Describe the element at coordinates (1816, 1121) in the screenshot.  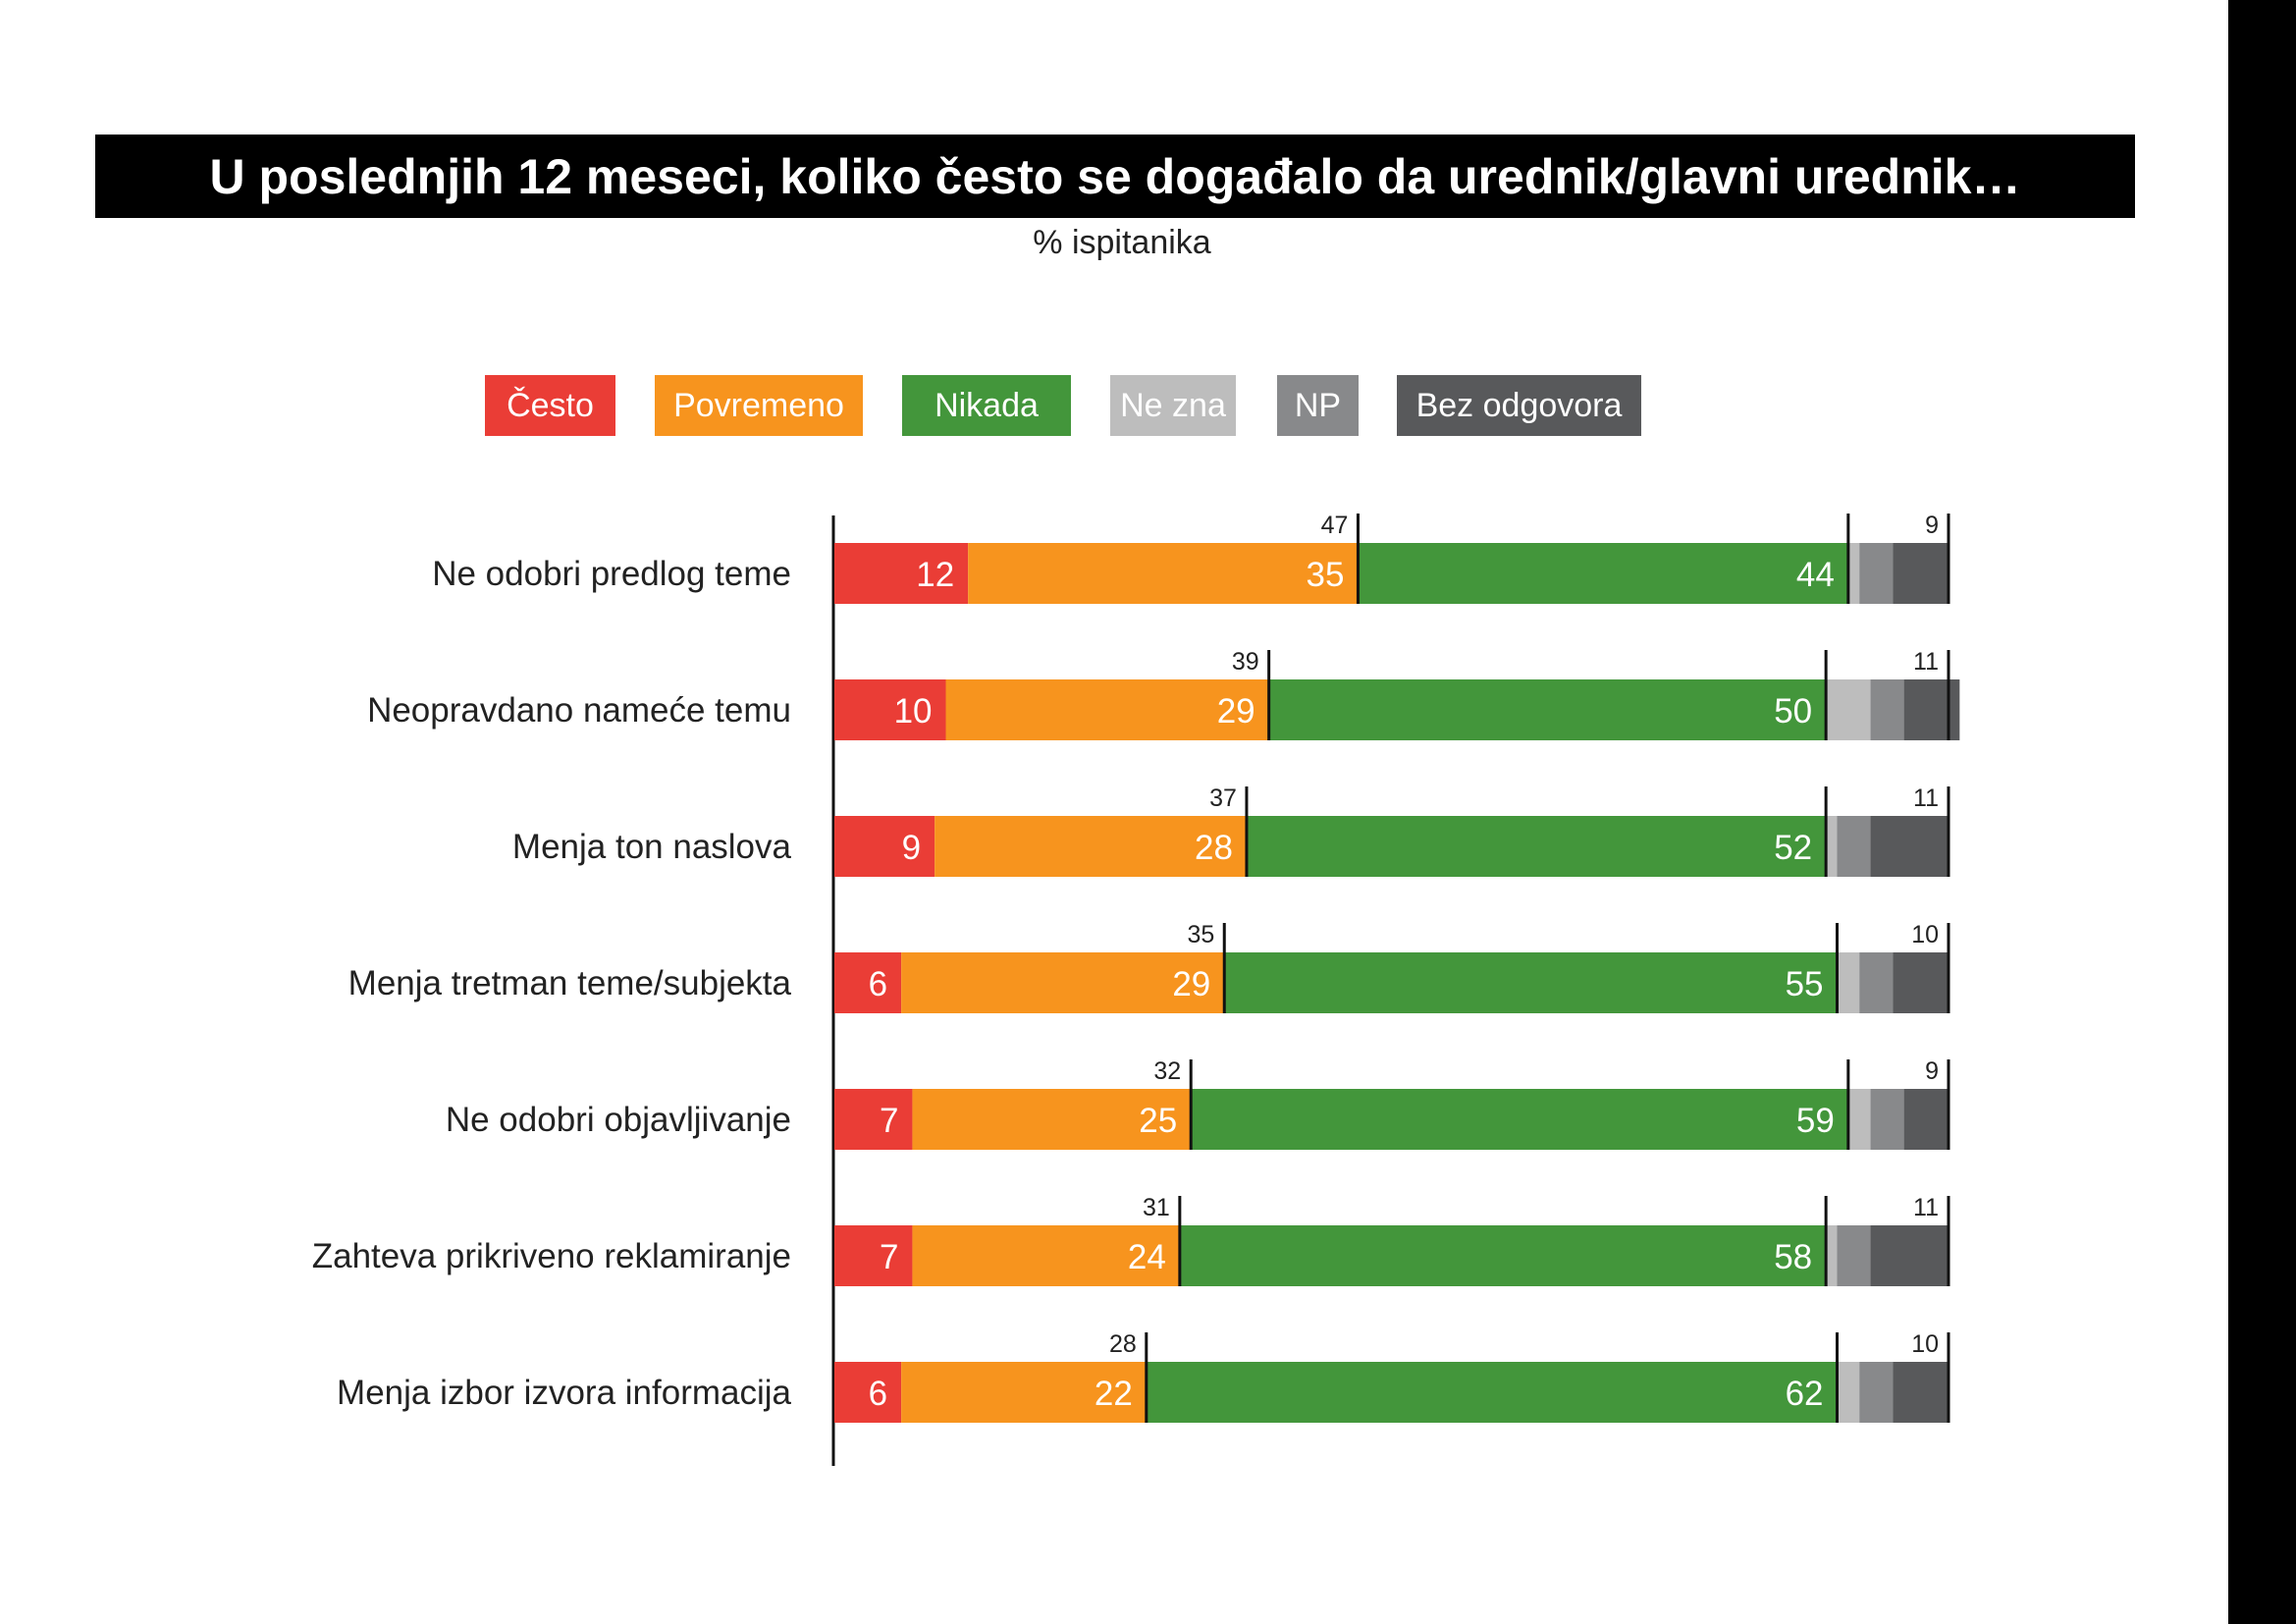
I see `bar-value-label: 59` at that location.